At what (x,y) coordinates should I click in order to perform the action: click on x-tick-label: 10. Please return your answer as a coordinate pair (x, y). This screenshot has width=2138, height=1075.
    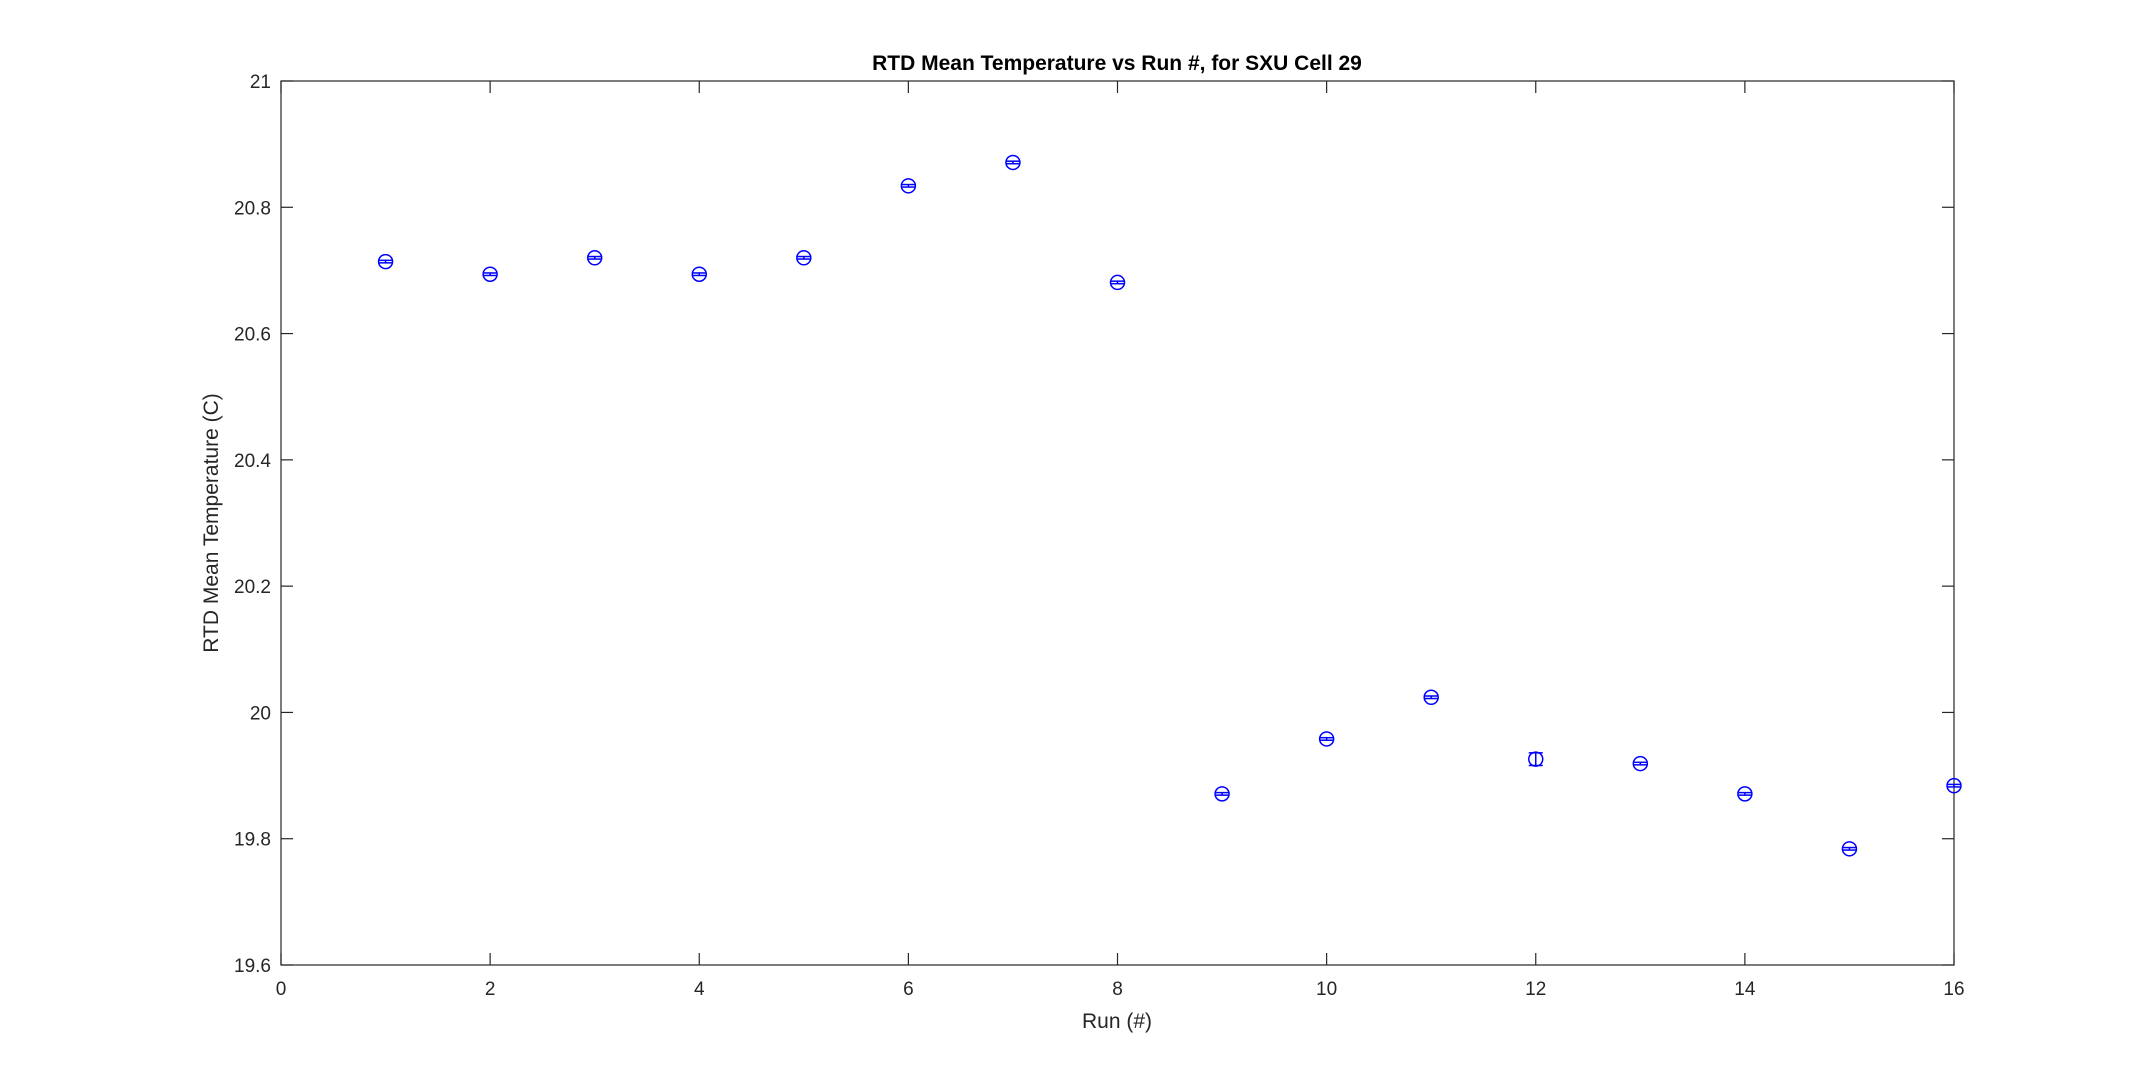
    Looking at the image, I should click on (1326, 989).